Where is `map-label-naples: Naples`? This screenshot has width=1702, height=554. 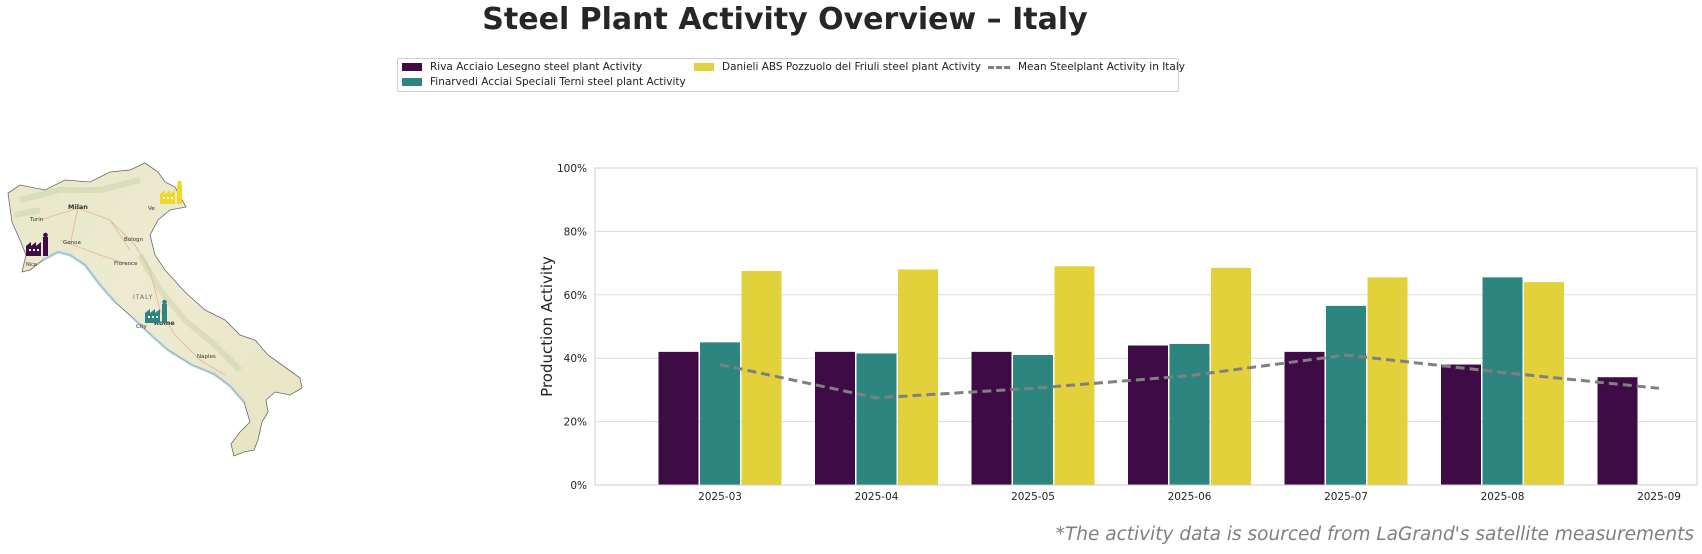
map-label-naples: Naples is located at coordinates (206, 357).